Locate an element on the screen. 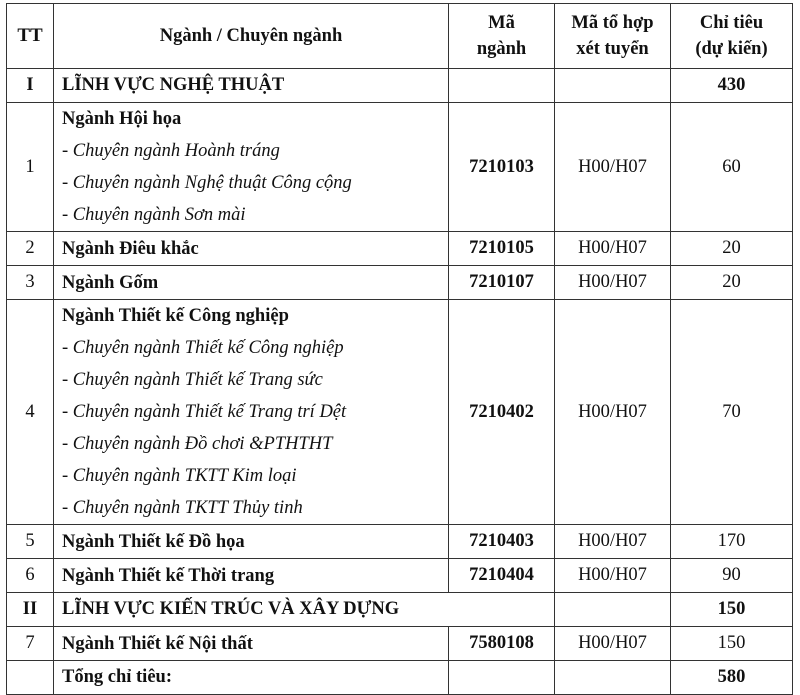  row-tt: 5 is located at coordinates (30, 541).